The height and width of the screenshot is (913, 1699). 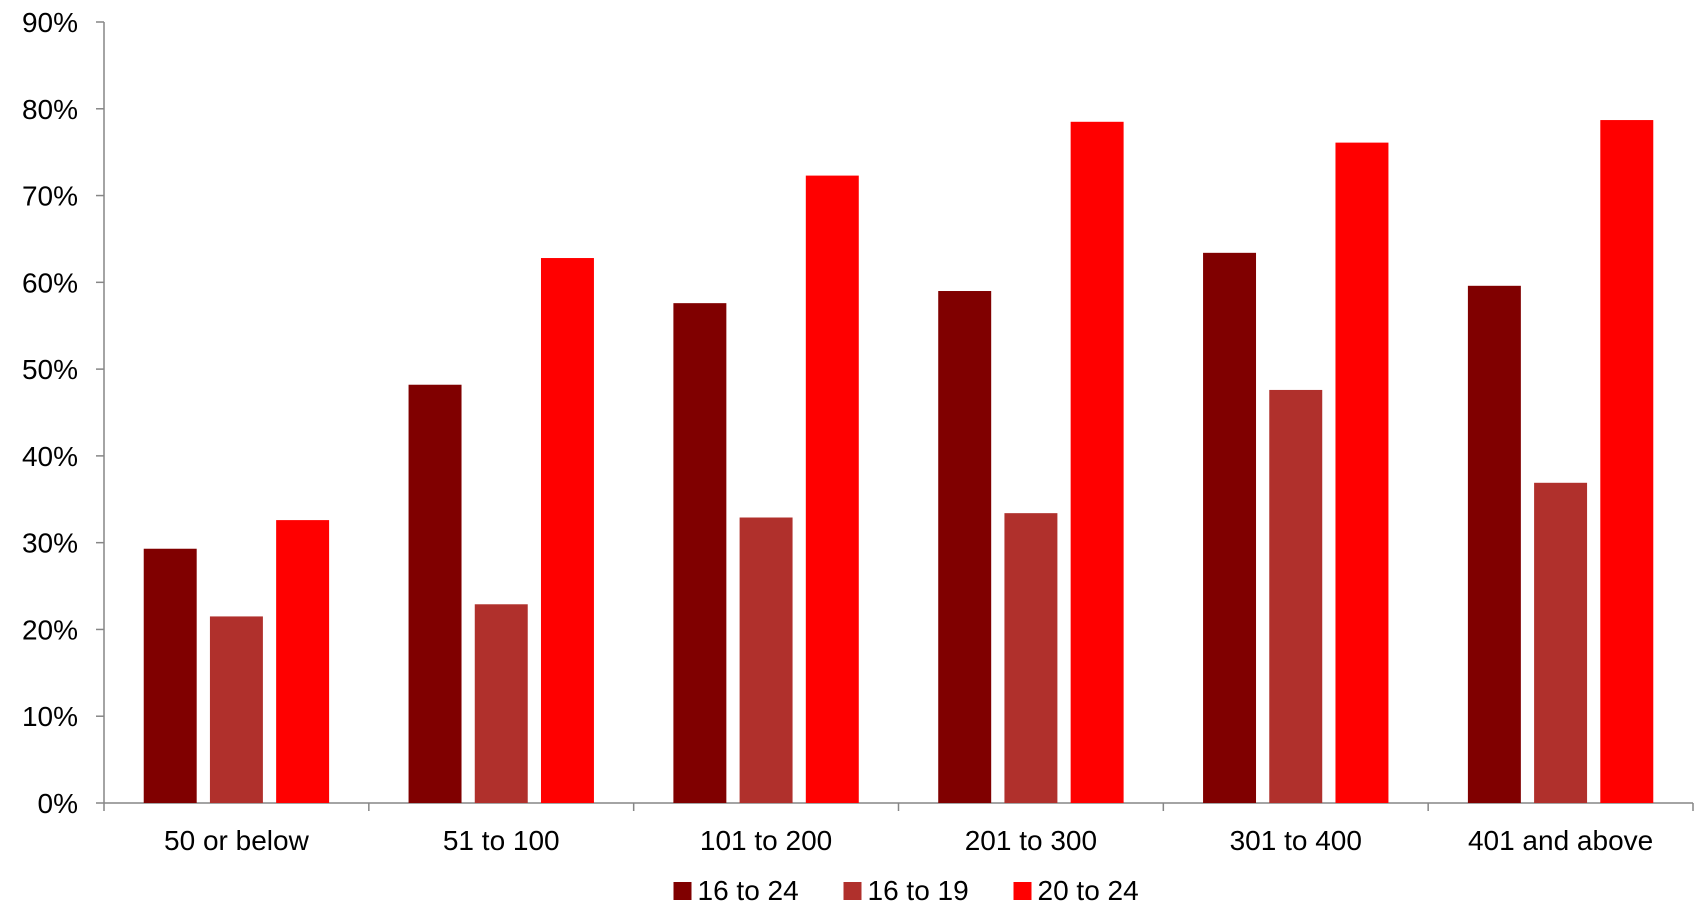 What do you see at coordinates (501, 840) in the screenshot?
I see `x-tick-label: 51 to 100` at bounding box center [501, 840].